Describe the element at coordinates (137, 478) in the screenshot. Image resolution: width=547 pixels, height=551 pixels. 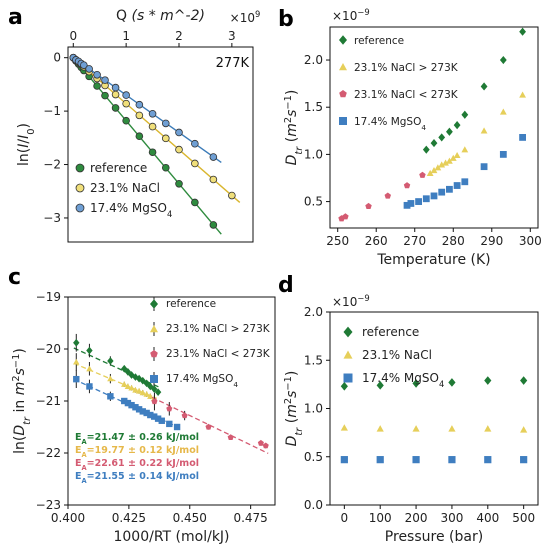
I see `activation-energy-3: EA=21.55 ± 0.14 kJ/mol` at that location.